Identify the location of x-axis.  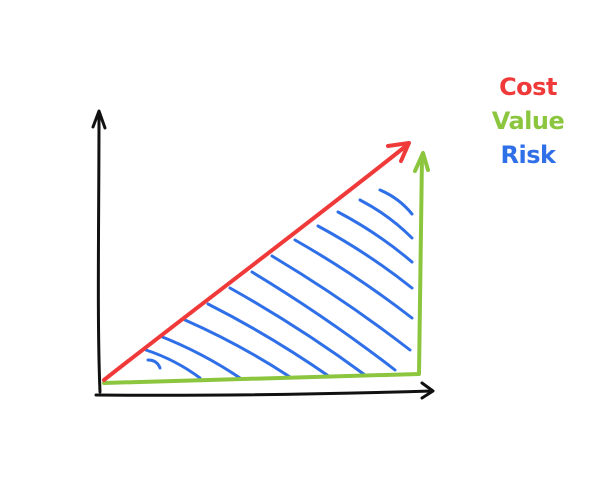
(264, 390).